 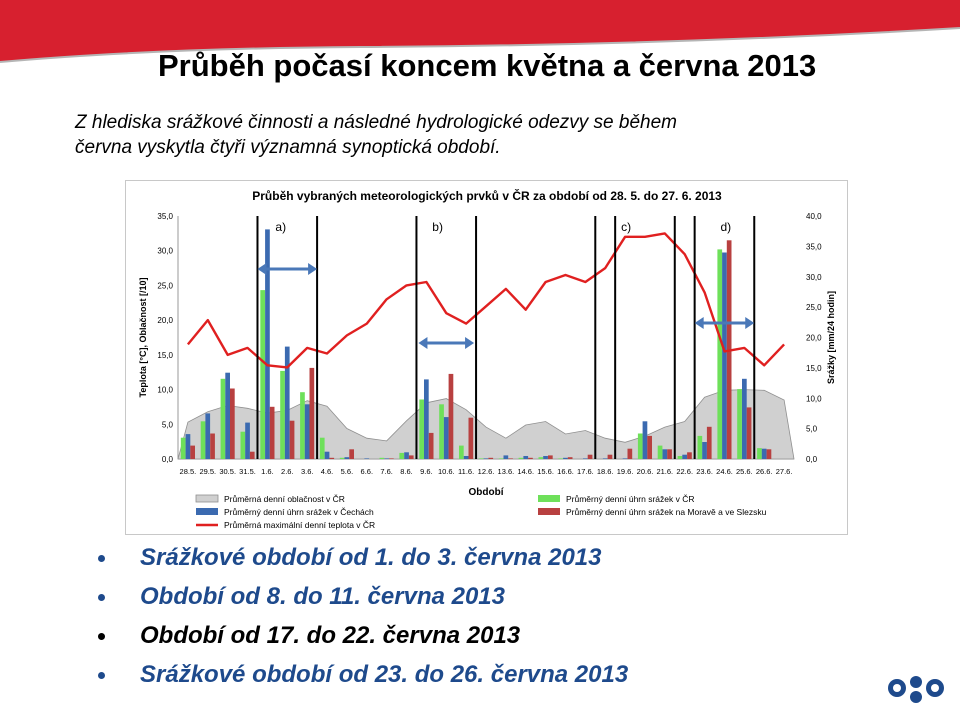 What do you see at coordinates (307, 471) in the screenshot?
I see `x-tick-label: 3.6.` at bounding box center [307, 471].